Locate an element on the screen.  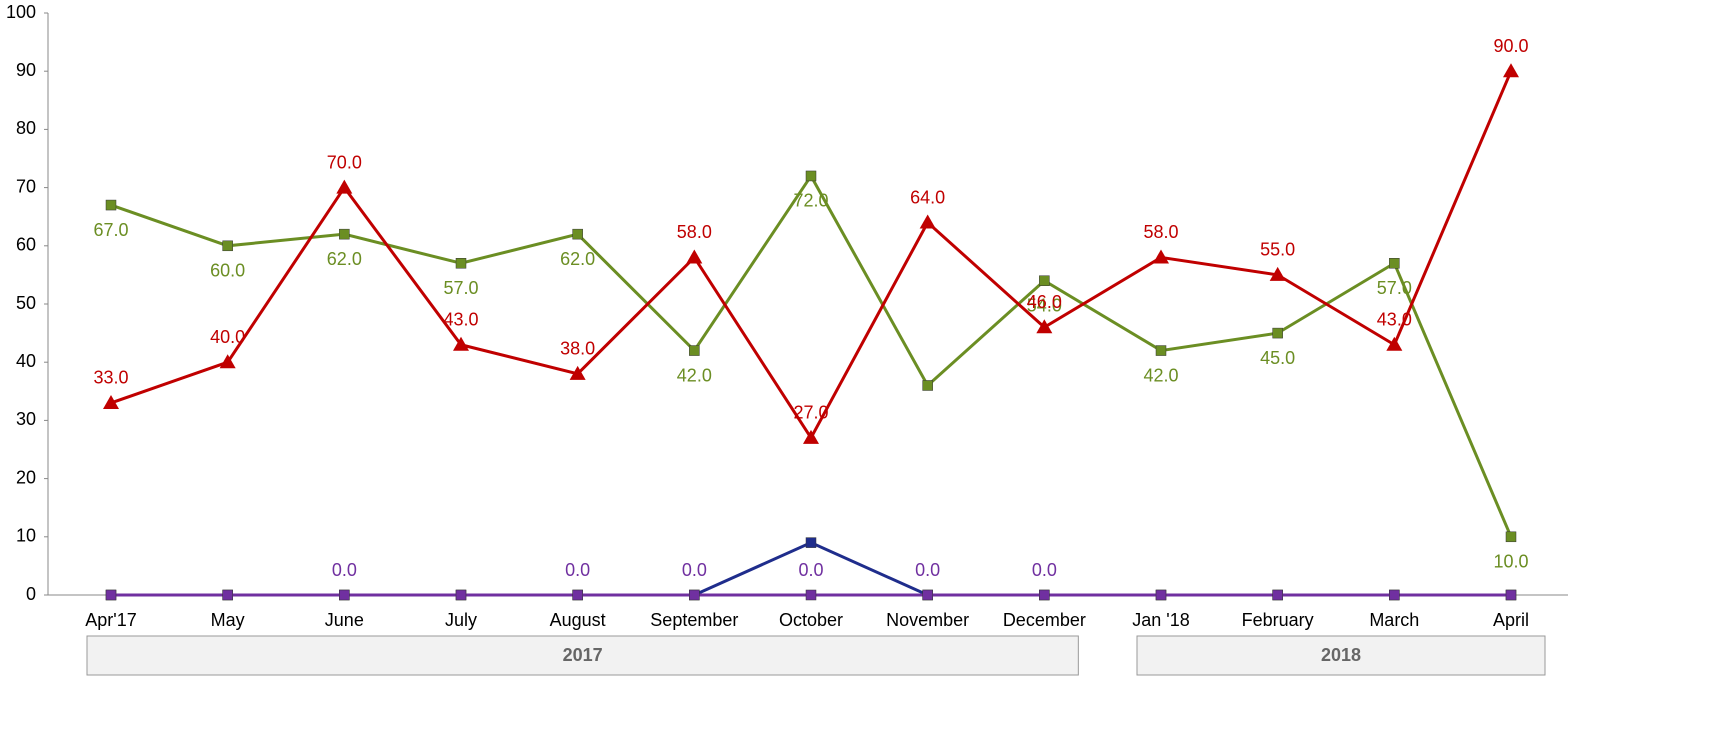
data-label: 55.0 is located at coordinates (1277, 250).